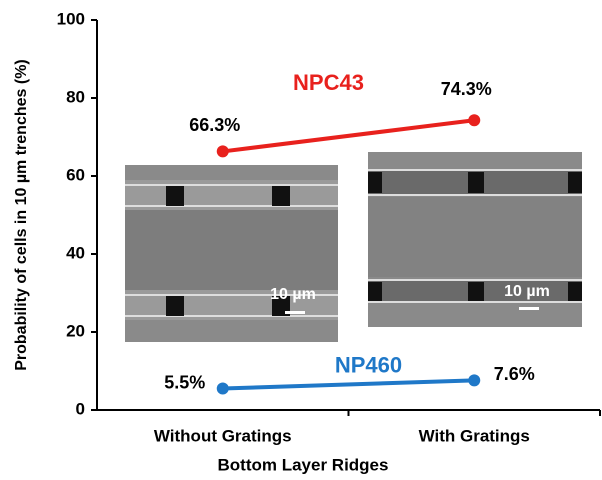 The width and height of the screenshot is (602, 480). What do you see at coordinates (184, 382) in the screenshot?
I see `data-label: 5.5%` at bounding box center [184, 382].